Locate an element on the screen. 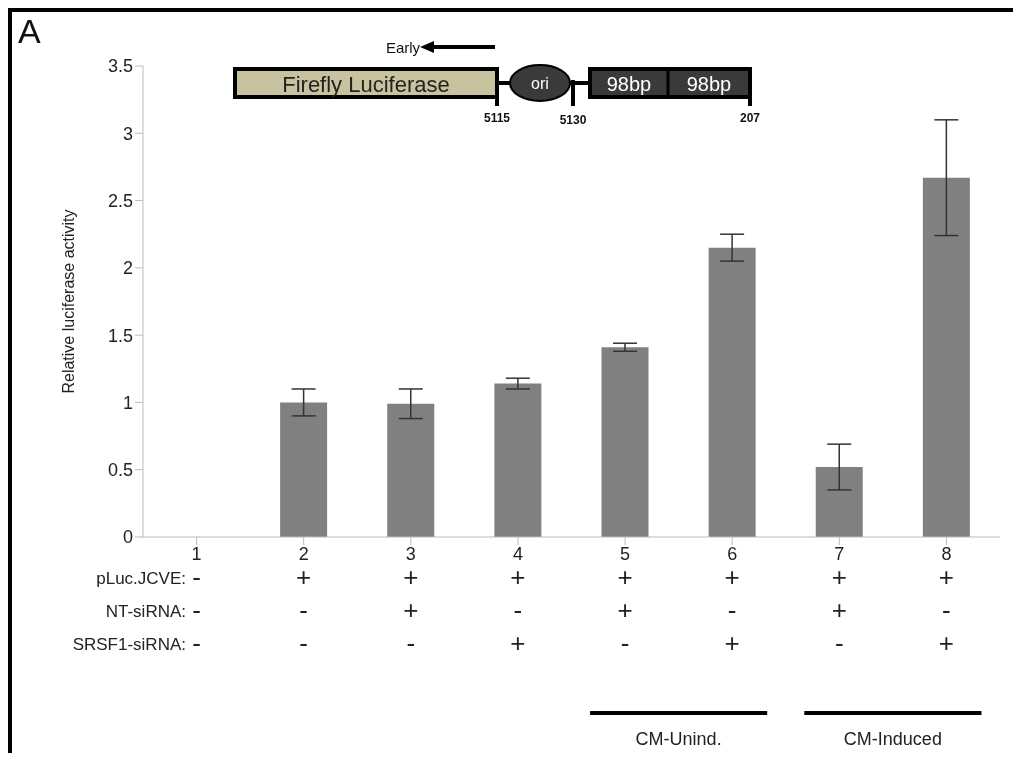 The image size is (1021, 759). annotation: ori is located at coordinates (540, 83).